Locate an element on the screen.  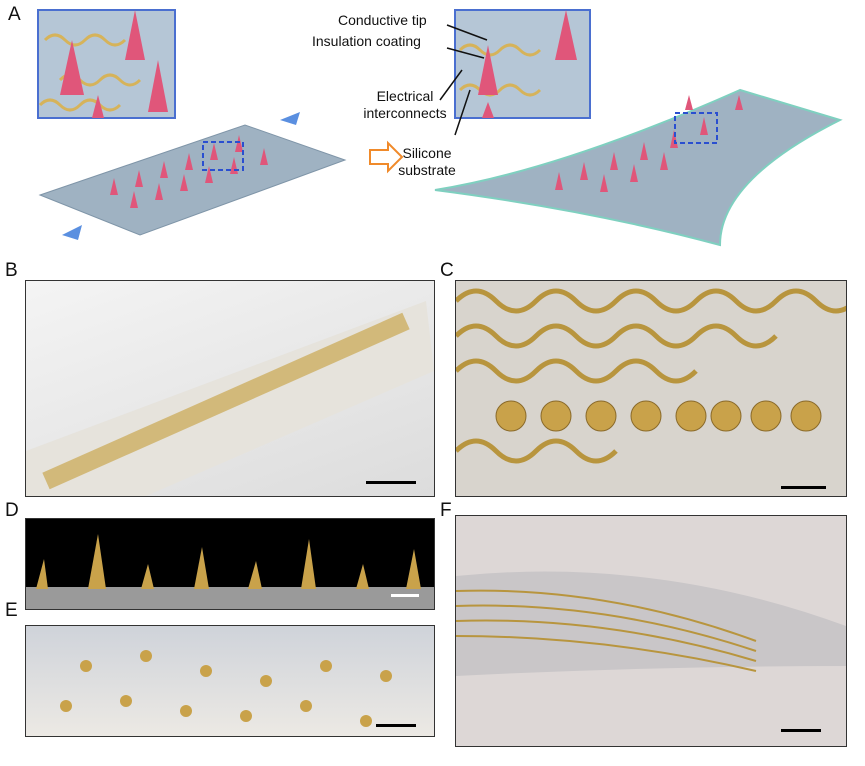
stretched-substrate is located at coordinates (638, 167).